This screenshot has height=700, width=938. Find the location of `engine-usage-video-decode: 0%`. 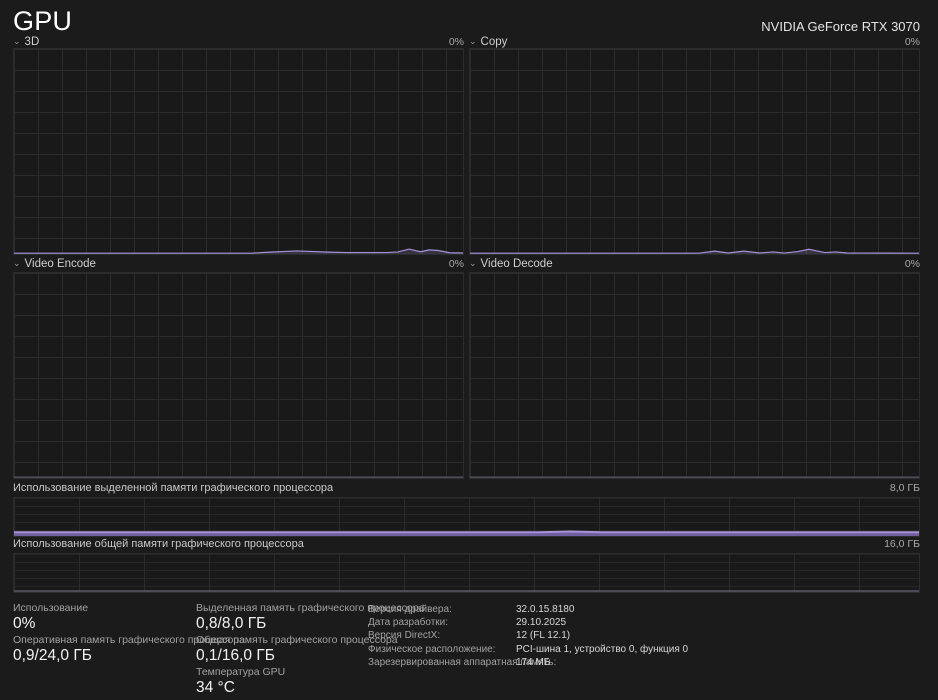

engine-usage-video-decode: 0% is located at coordinates (912, 263).